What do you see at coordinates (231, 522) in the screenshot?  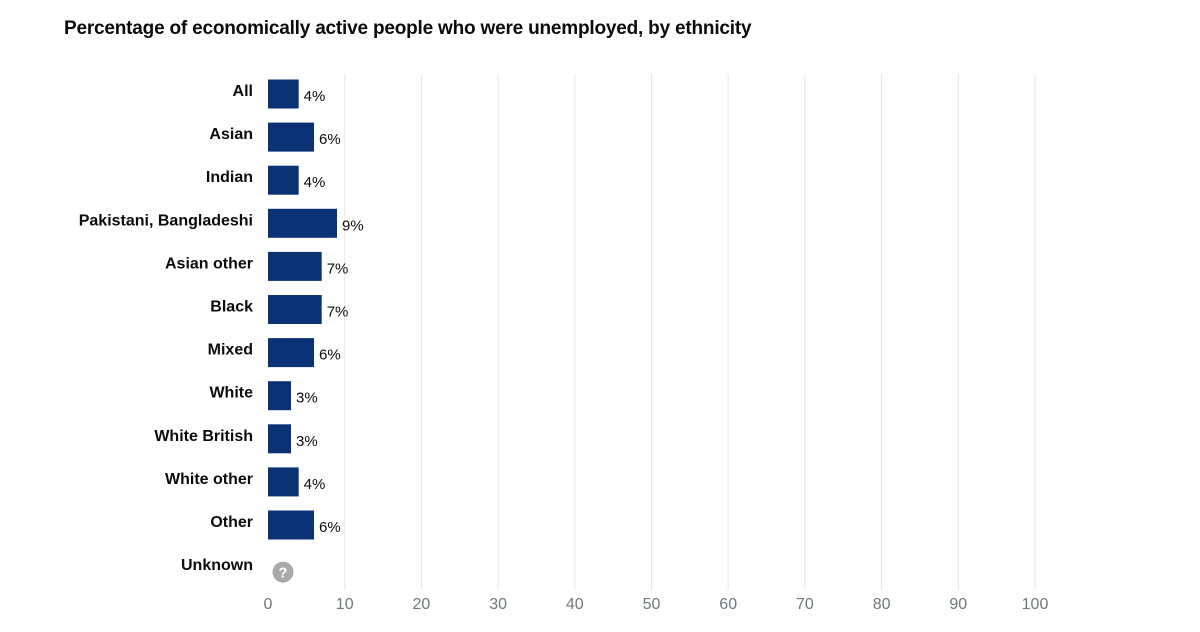 I see `category-label: Other` at bounding box center [231, 522].